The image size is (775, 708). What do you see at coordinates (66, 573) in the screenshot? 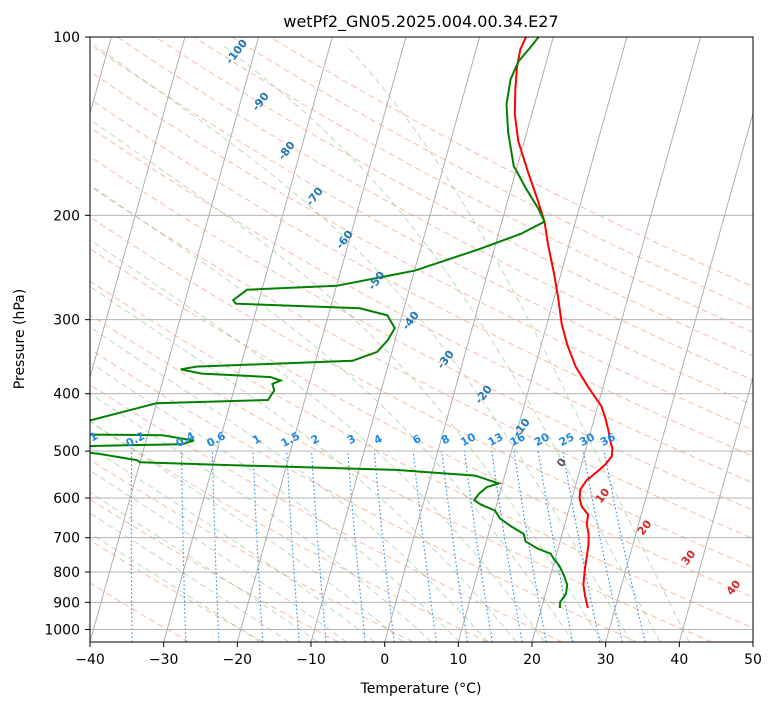
I see `y-tick-label: 800` at bounding box center [66, 573].